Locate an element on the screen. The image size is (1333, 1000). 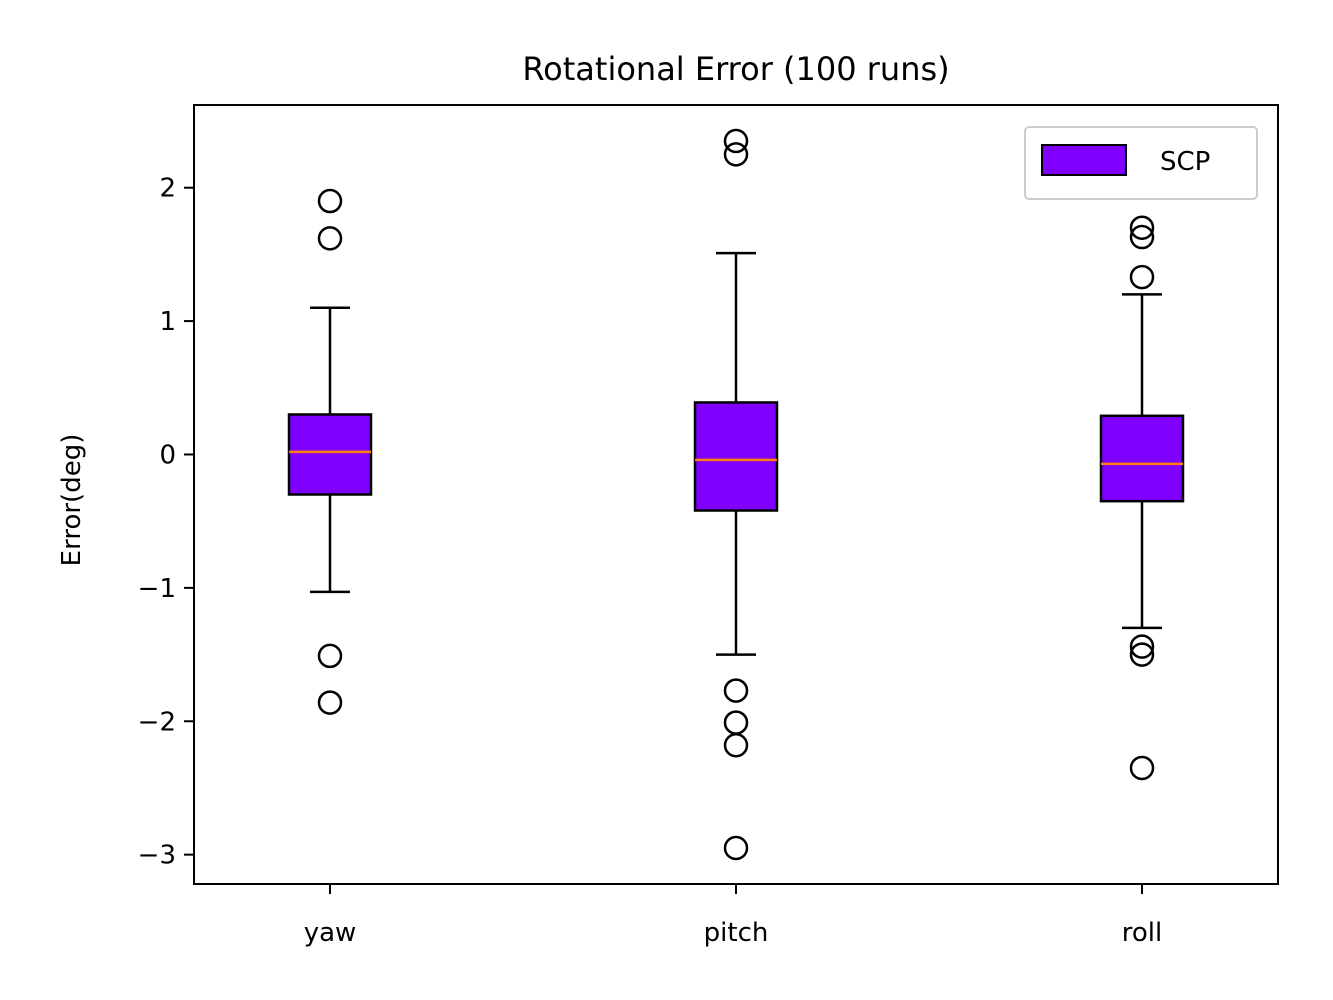
x-tick-label-pitch: pitch is located at coordinates (736, 933).